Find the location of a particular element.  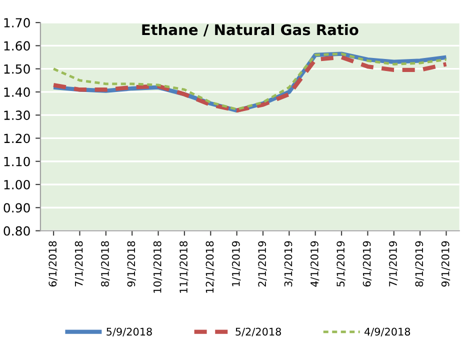

x-tick-label: 6/1/2018 is located at coordinates (53, 264).